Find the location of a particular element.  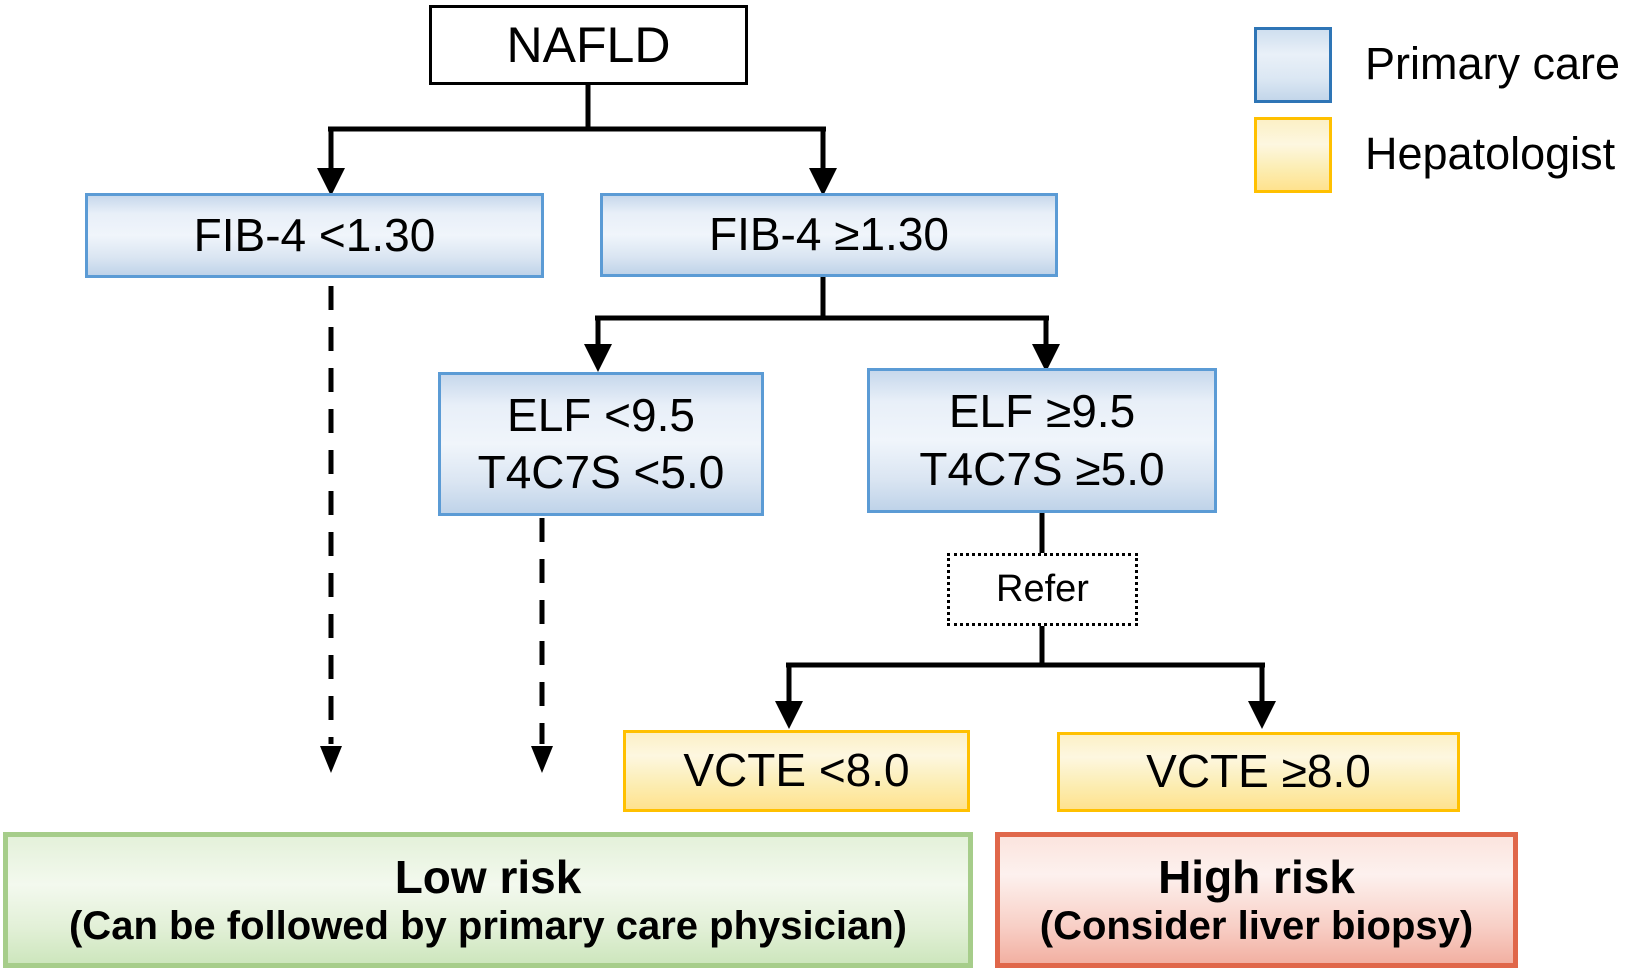

node-fib4-low-label: FIB-4 <1.30 is located at coordinates (314, 234).